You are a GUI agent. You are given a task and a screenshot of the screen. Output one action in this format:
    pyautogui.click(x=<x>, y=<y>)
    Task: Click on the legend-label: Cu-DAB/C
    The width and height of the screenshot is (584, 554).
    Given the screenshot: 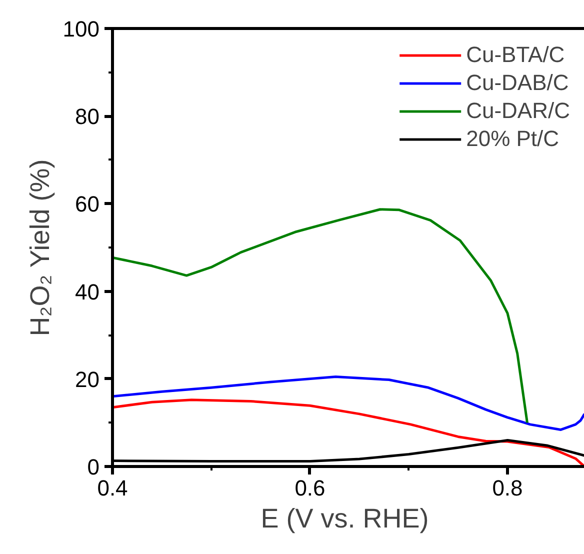 What is the action you would take?
    pyautogui.click(x=517, y=83)
    